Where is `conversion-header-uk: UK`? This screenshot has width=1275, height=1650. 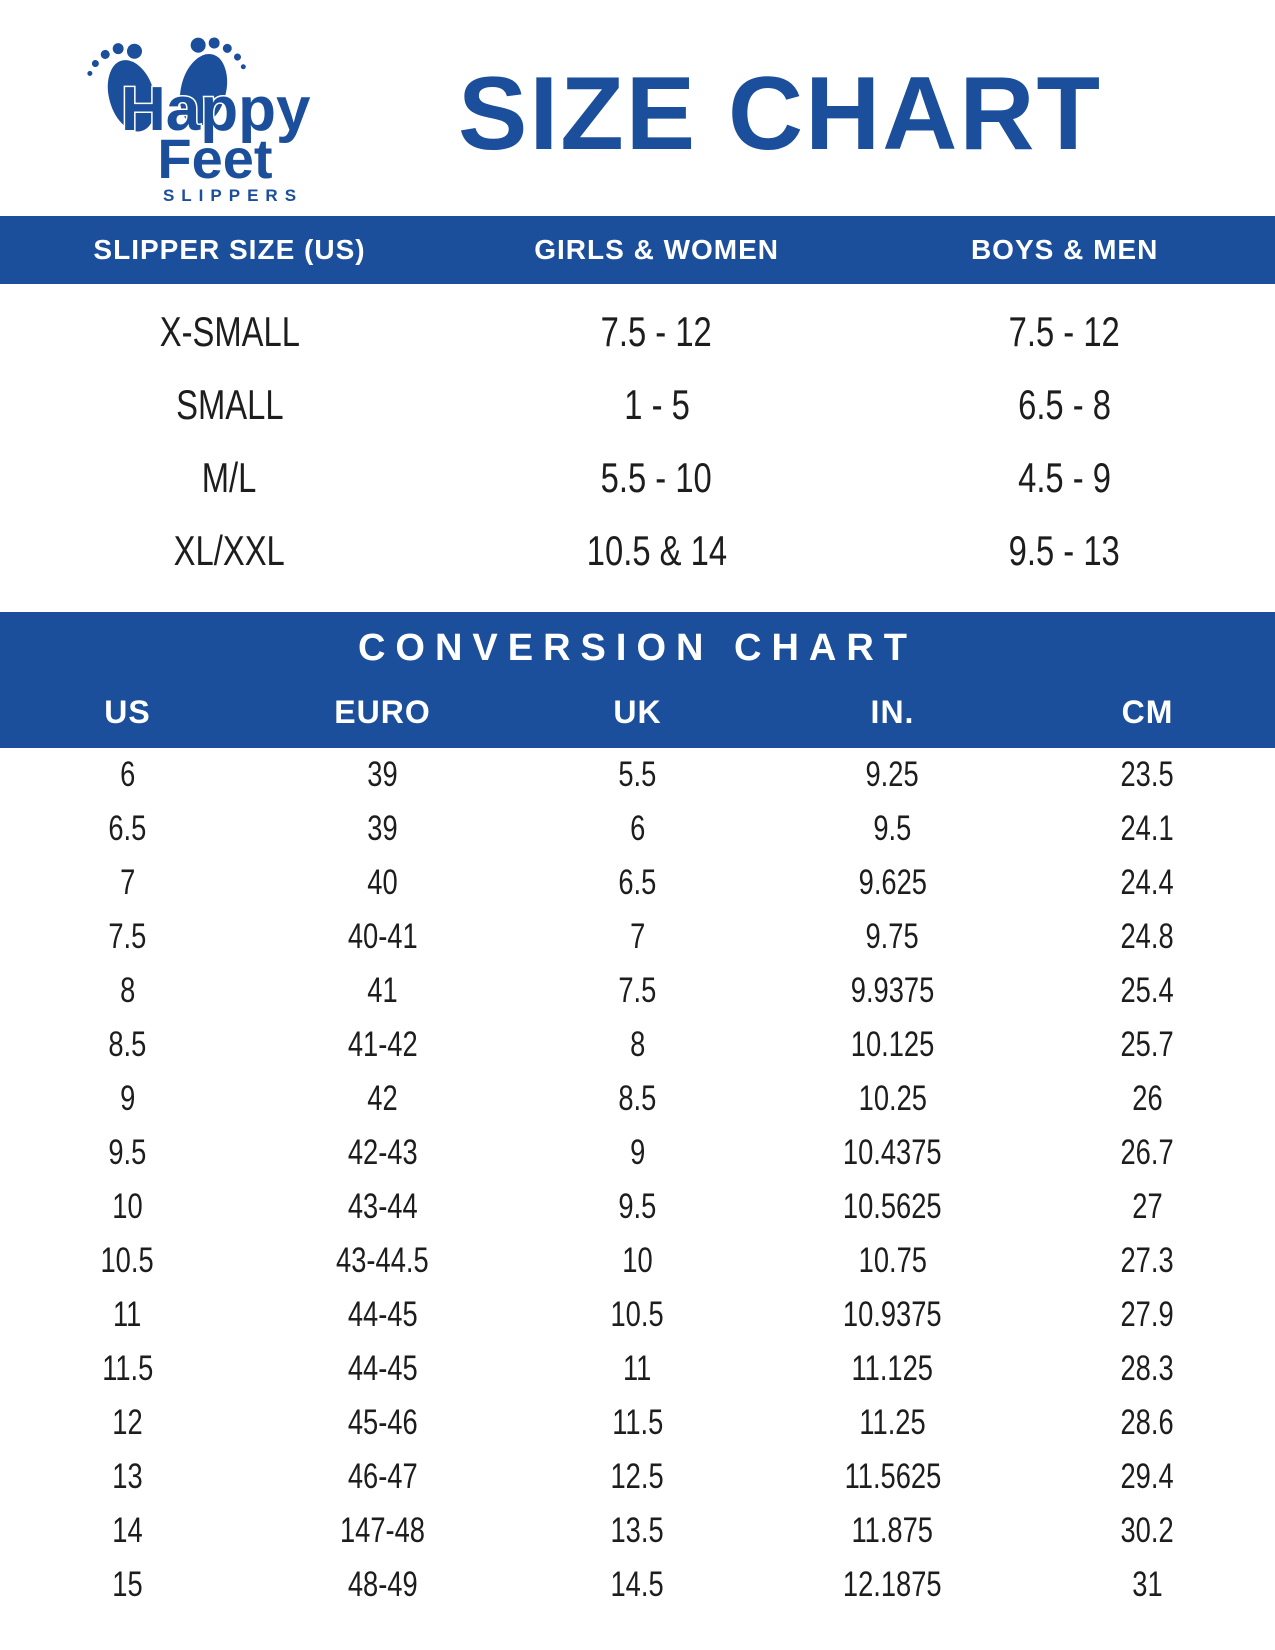
conversion-header-uk: UK is located at coordinates (637, 712).